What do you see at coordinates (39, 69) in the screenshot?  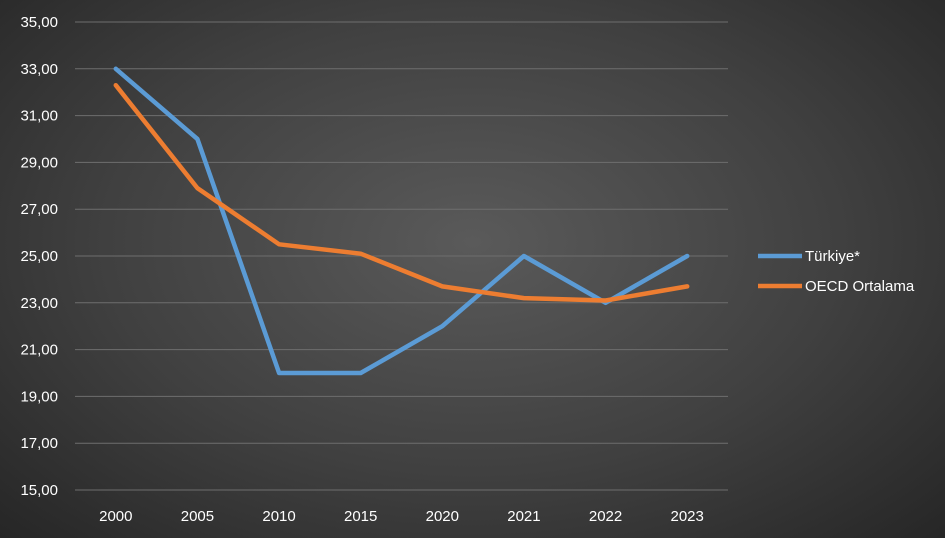 I see `y-tick-label: 33,00` at bounding box center [39, 69].